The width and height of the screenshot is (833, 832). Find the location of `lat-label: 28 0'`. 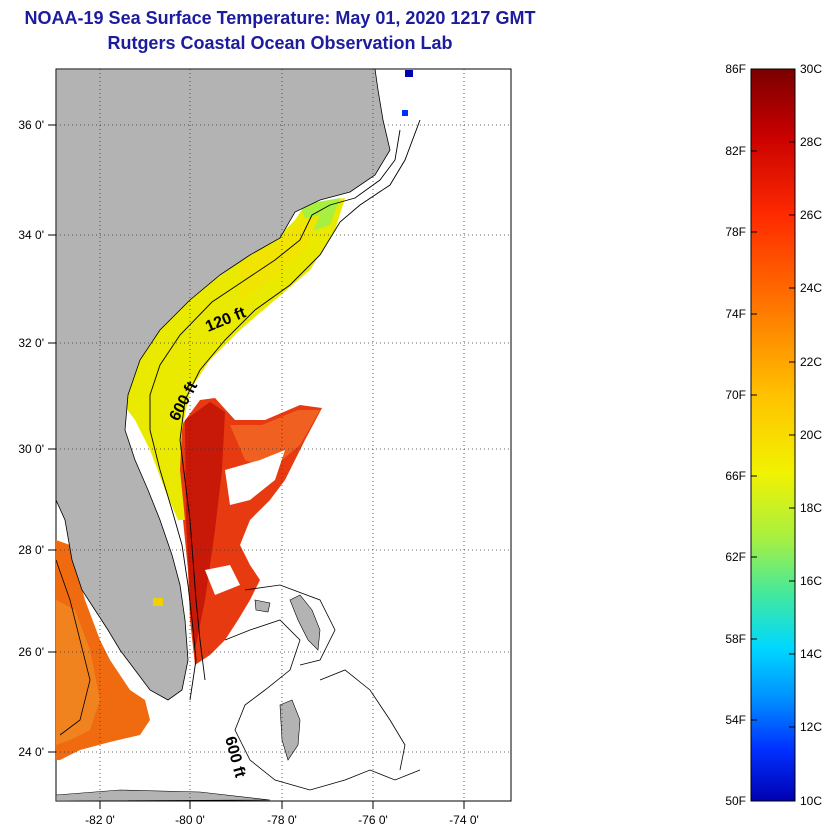

lat-label: 28 0' is located at coordinates (31, 550).